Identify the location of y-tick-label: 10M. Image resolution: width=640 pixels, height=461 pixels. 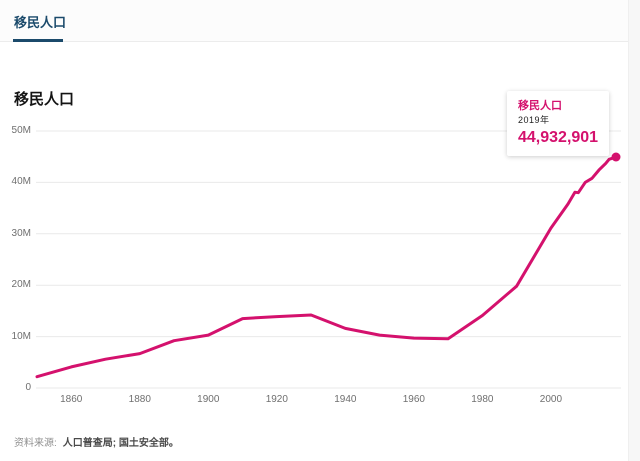
(21, 336).